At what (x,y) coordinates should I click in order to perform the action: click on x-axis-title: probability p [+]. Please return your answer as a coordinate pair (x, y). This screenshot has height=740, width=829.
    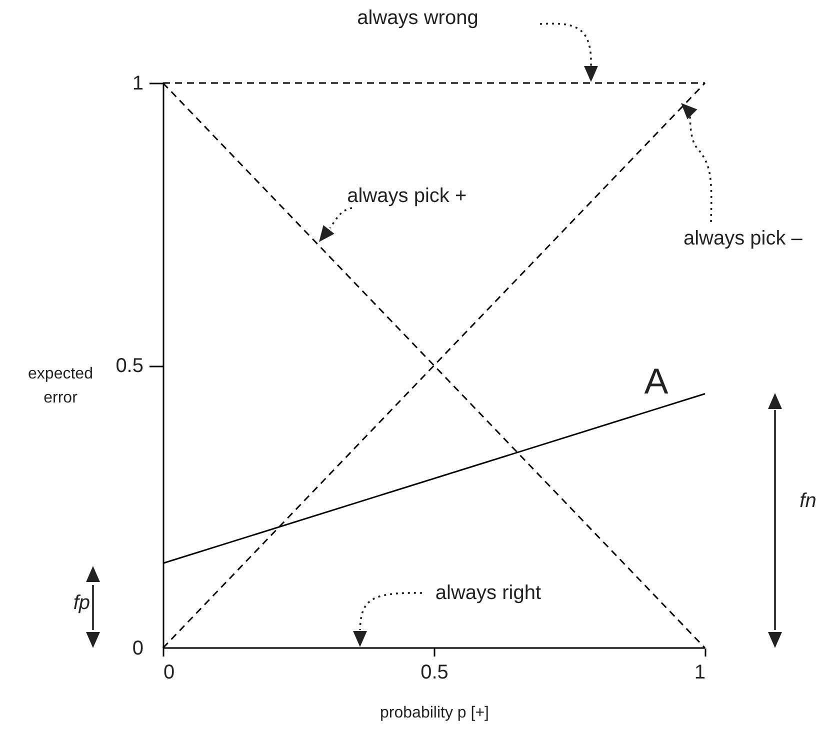
    Looking at the image, I should click on (434, 713).